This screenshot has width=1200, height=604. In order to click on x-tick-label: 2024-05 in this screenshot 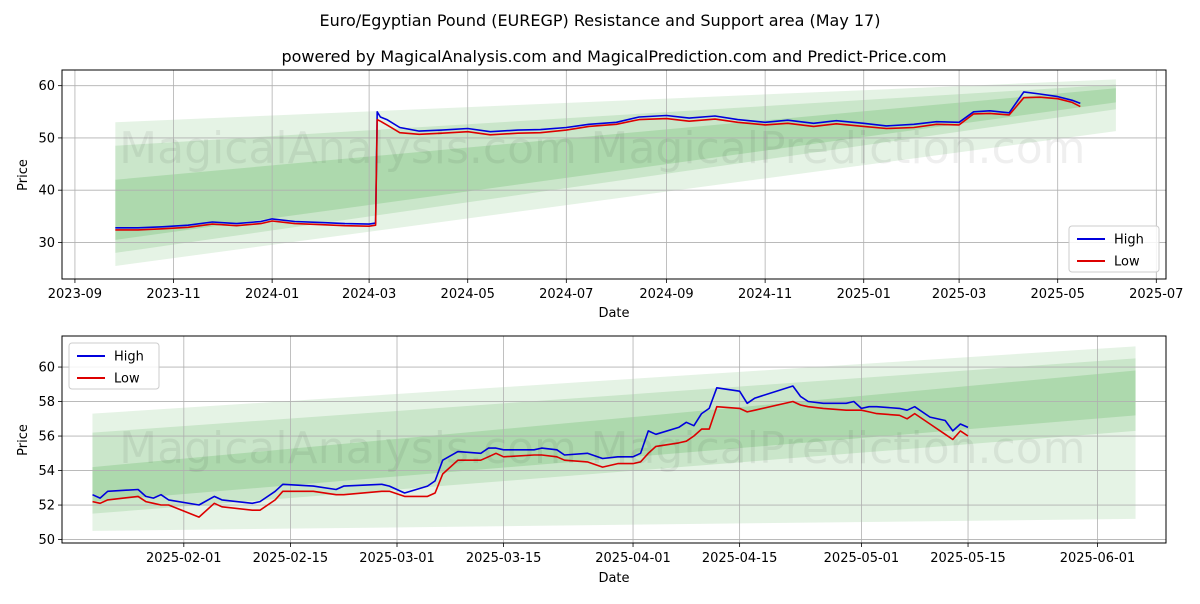, I will do `click(468, 294)`.